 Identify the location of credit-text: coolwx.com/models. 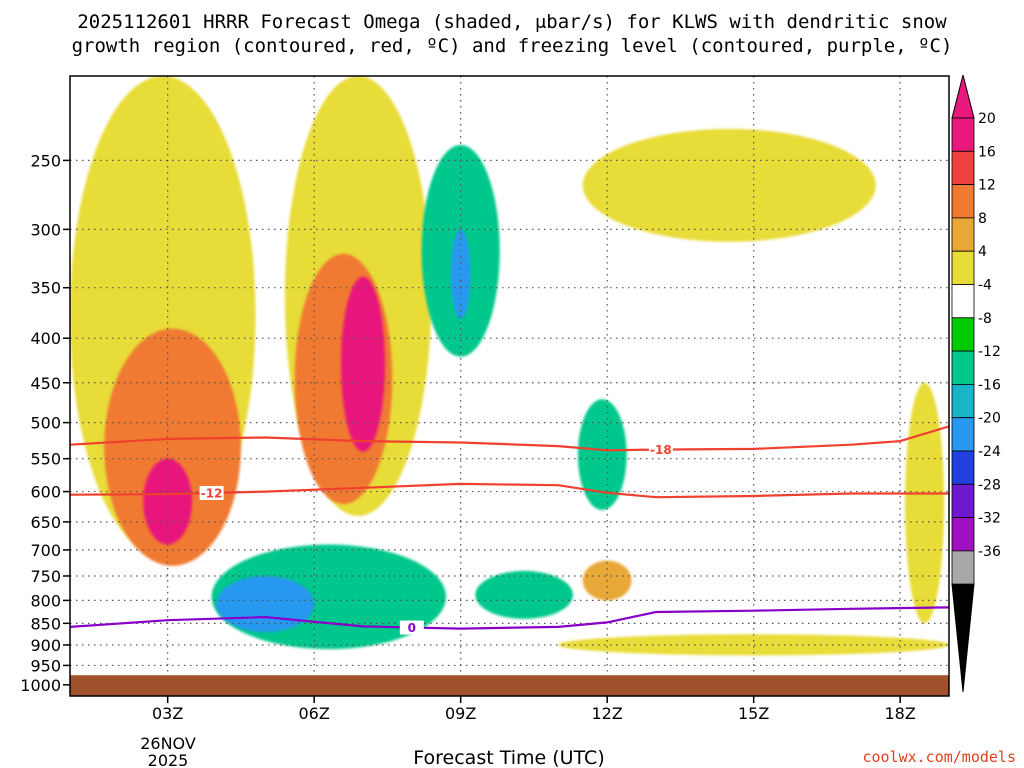
(939, 757).